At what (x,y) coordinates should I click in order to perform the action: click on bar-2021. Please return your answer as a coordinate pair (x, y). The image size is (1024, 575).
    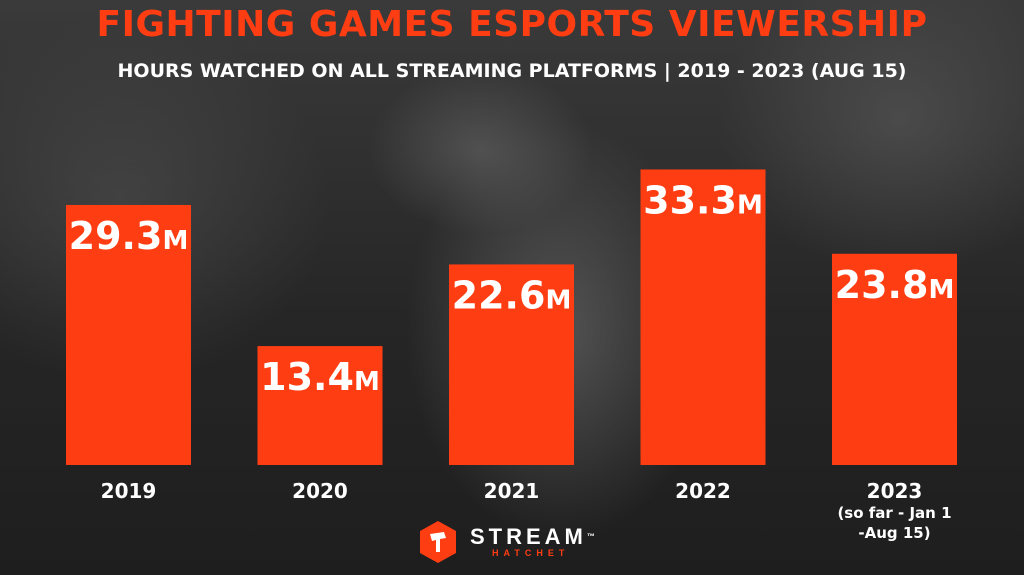
    Looking at the image, I should click on (511, 364).